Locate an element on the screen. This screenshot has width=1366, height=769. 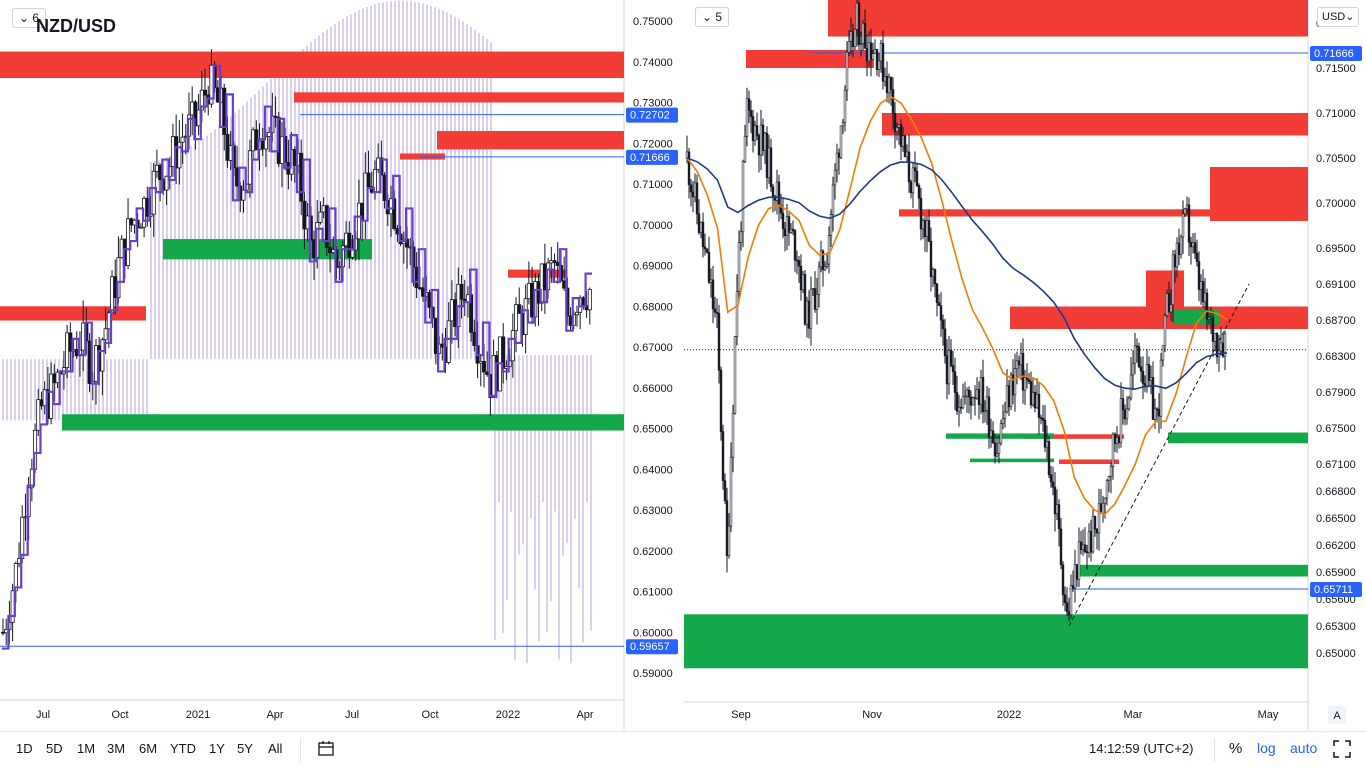
date-range-icon is located at coordinates (326, 751).